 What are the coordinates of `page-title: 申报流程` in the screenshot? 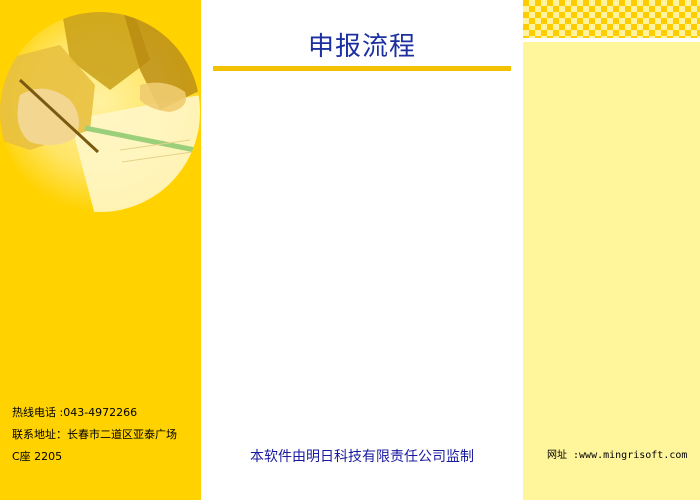 It's located at (361, 47).